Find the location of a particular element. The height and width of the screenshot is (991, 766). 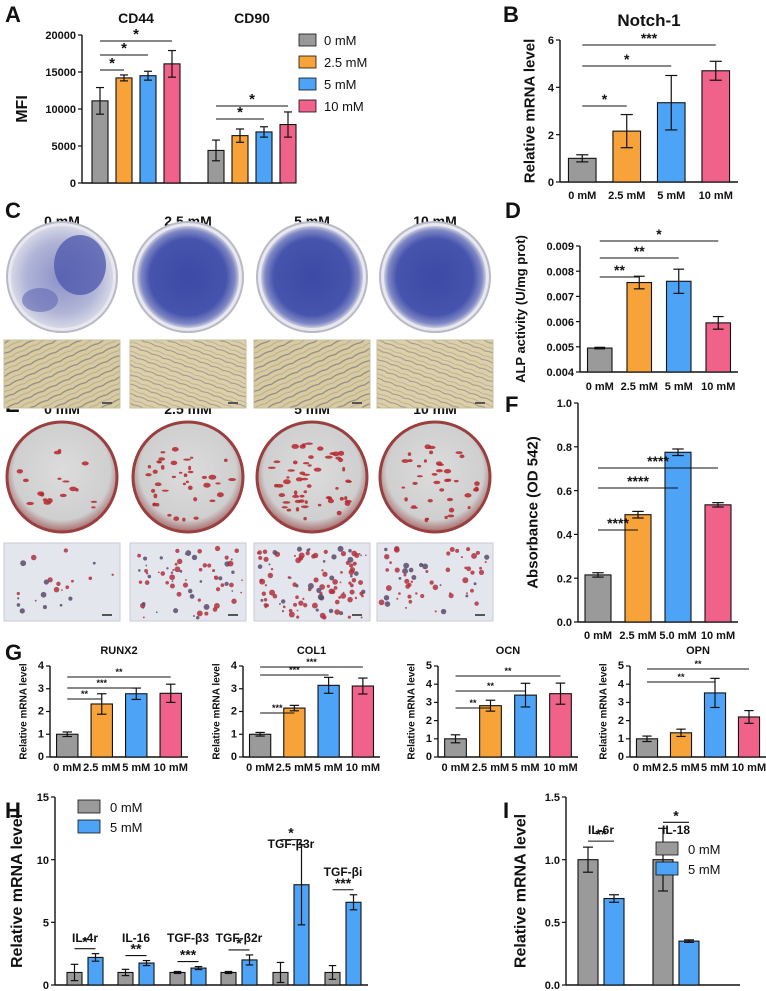

scale-bar is located at coordinates (107, 403).